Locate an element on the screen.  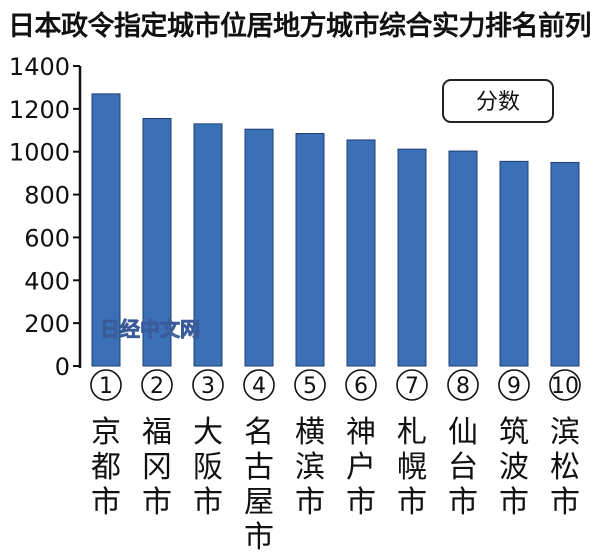
y-tick-label: 0 is located at coordinates (62, 367).